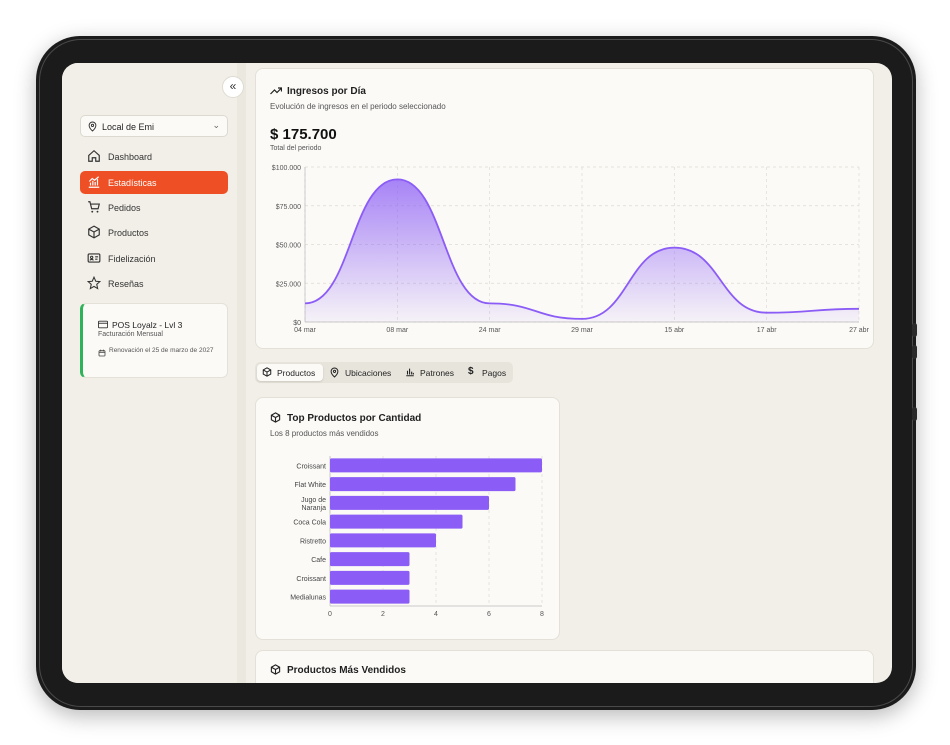  What do you see at coordinates (241, 373) in the screenshot?
I see `sidebar-divider` at bounding box center [241, 373].